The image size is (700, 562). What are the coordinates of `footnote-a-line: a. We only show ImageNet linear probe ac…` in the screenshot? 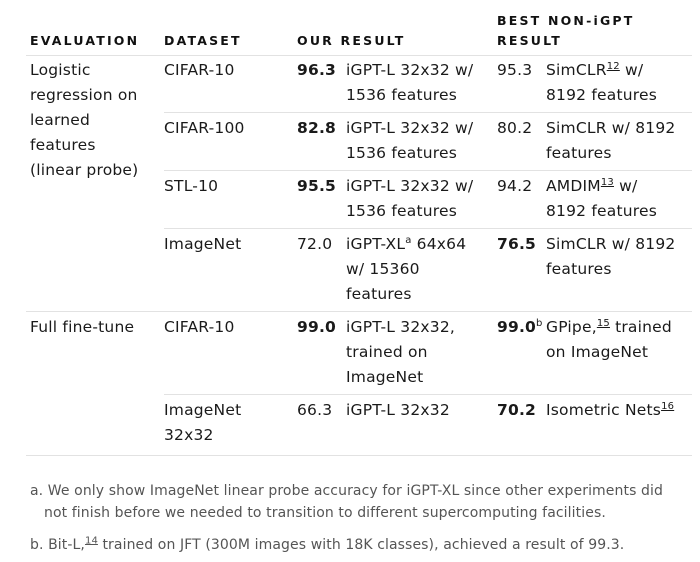 It's located at (346, 491).